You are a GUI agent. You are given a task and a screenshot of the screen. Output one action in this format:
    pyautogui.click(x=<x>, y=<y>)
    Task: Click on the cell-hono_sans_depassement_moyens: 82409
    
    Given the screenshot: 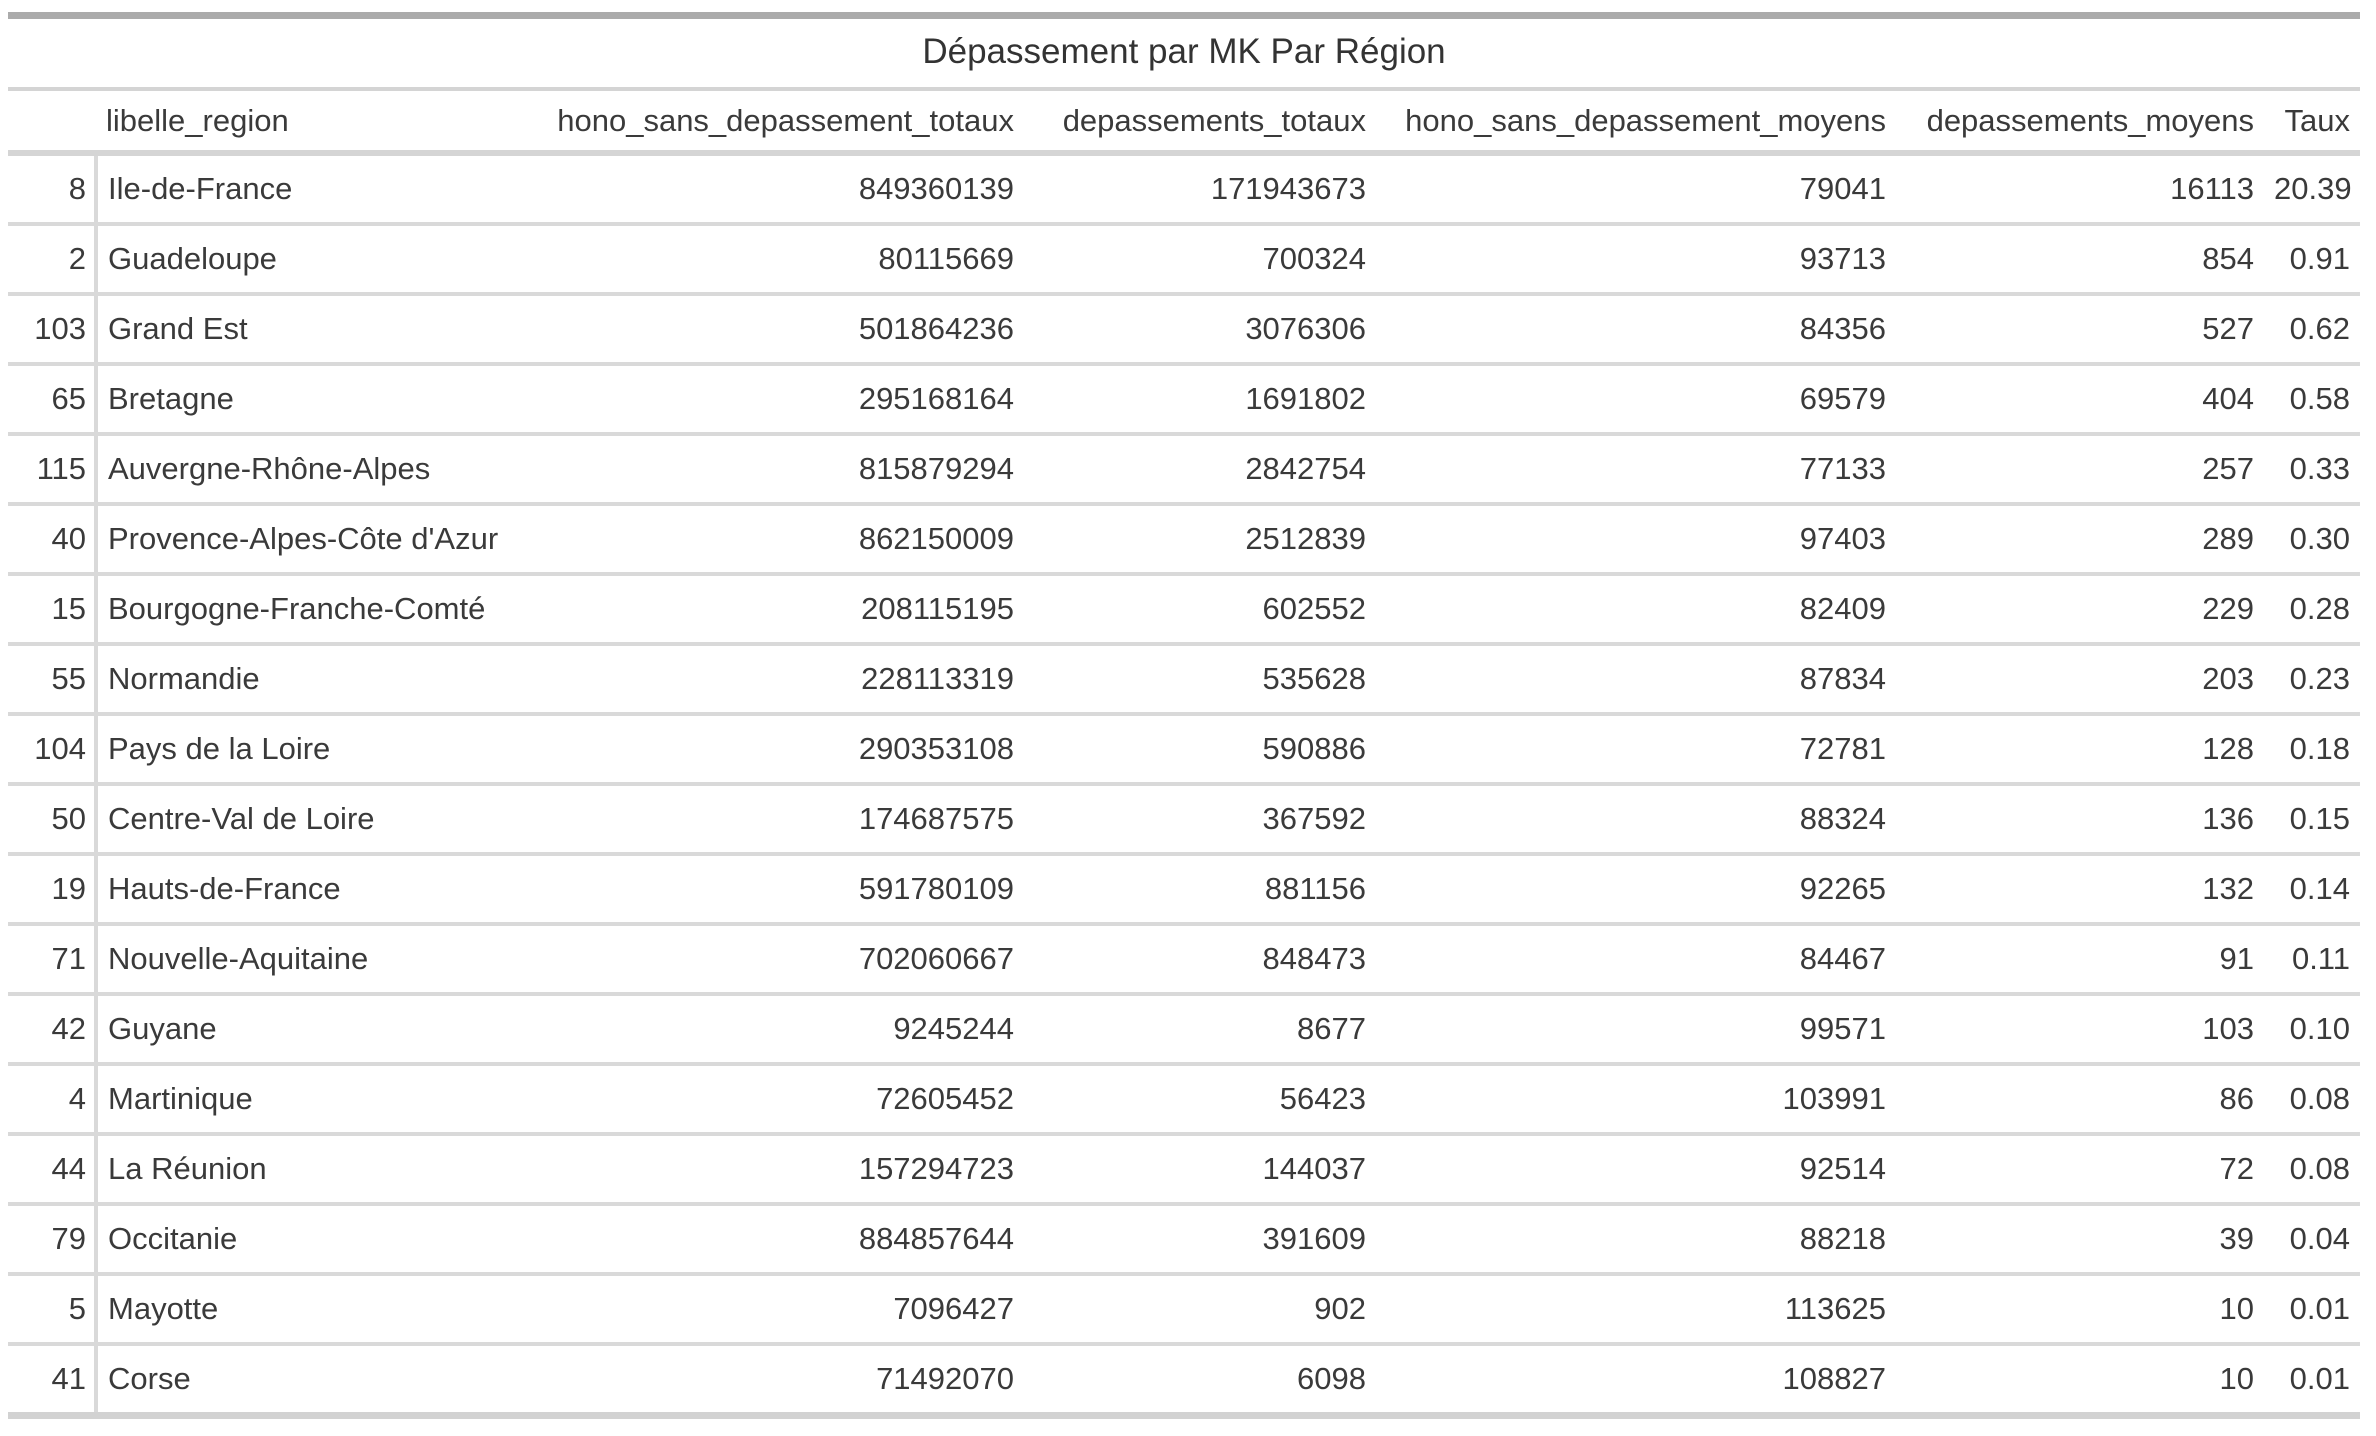 What is the action you would take?
    pyautogui.click(x=1636, y=610)
    